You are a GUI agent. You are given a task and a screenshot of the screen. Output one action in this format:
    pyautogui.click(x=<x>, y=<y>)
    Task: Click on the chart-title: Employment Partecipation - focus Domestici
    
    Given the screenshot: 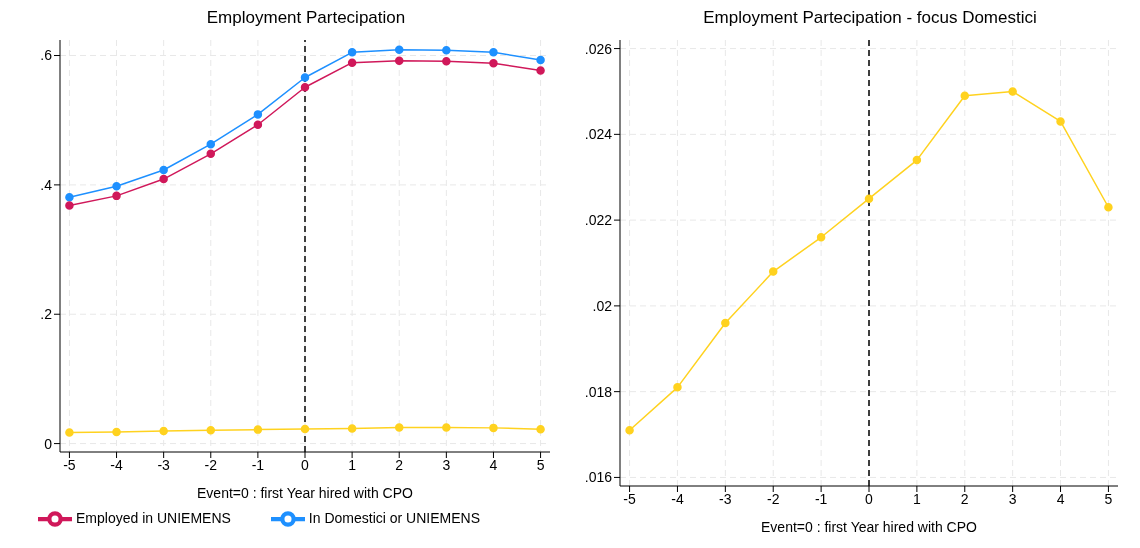 What is the action you would take?
    pyautogui.click(x=870, y=18)
    